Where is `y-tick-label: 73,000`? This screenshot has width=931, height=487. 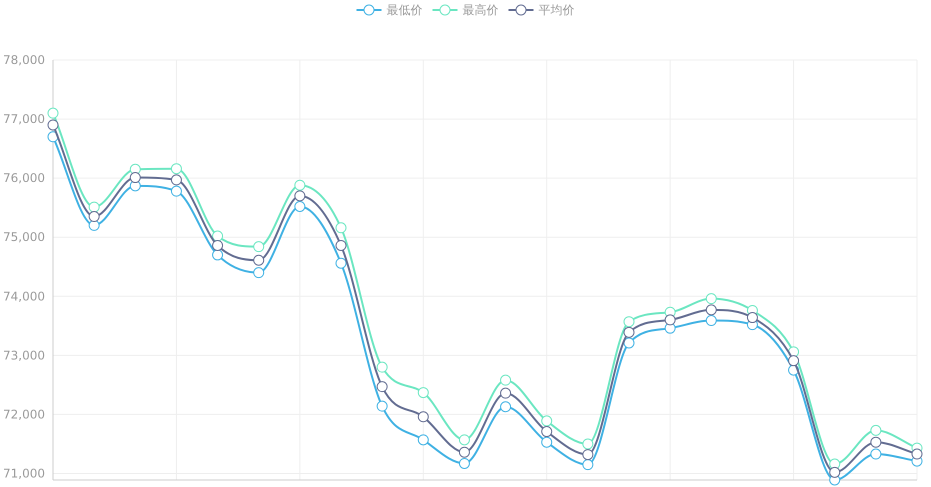
y-tick-label: 73,000 is located at coordinates (24, 355).